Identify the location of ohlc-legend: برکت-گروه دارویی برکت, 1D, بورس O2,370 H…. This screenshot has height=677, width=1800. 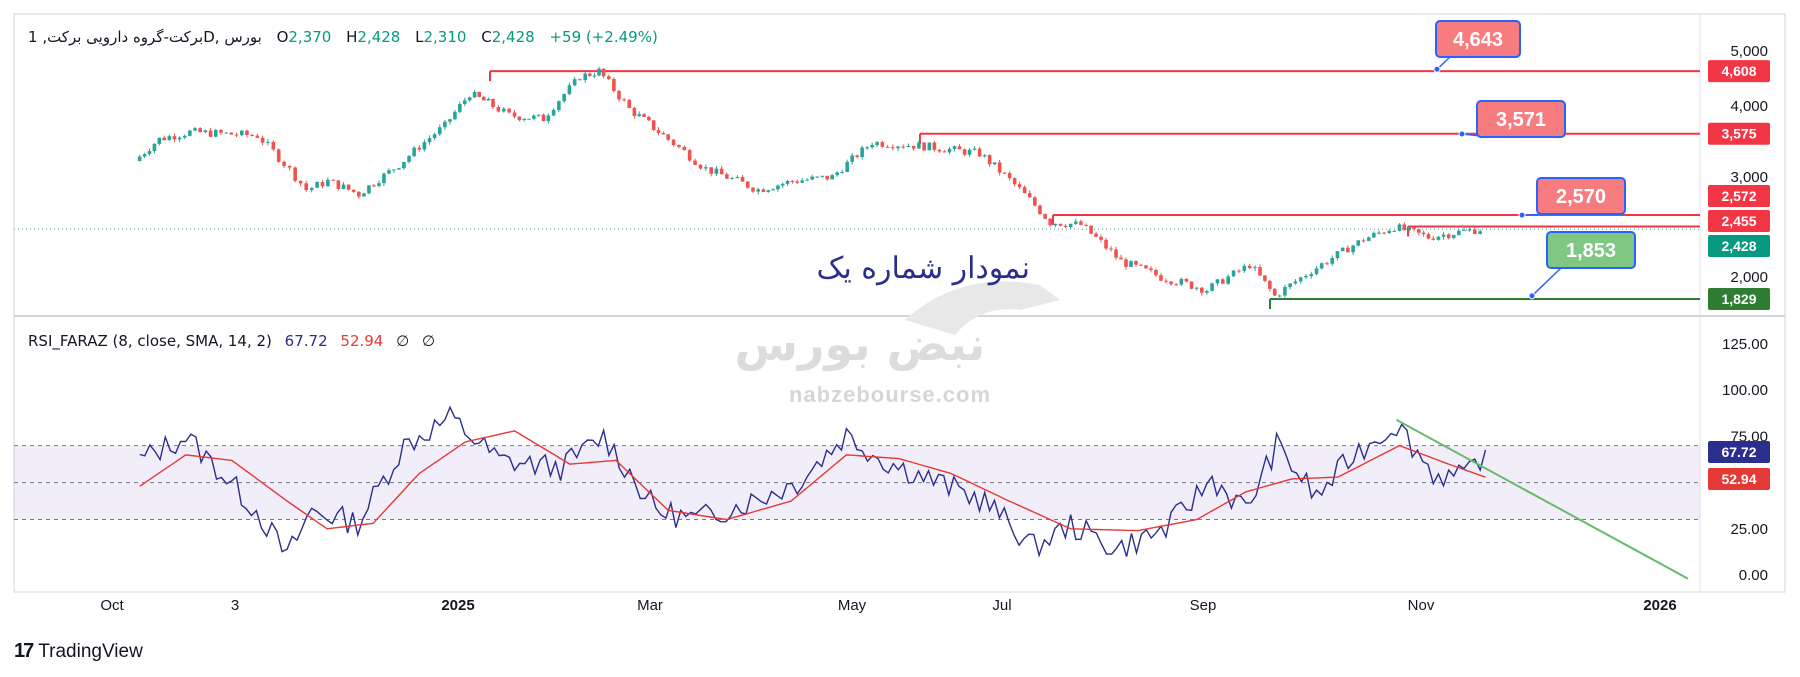
(343, 37).